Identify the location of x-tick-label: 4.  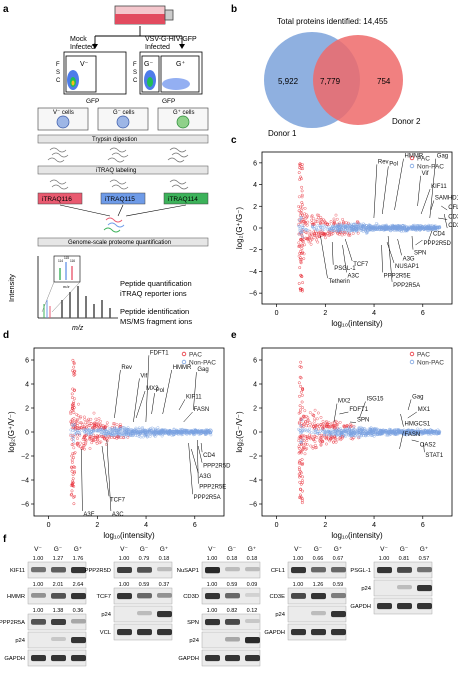
(374, 313).